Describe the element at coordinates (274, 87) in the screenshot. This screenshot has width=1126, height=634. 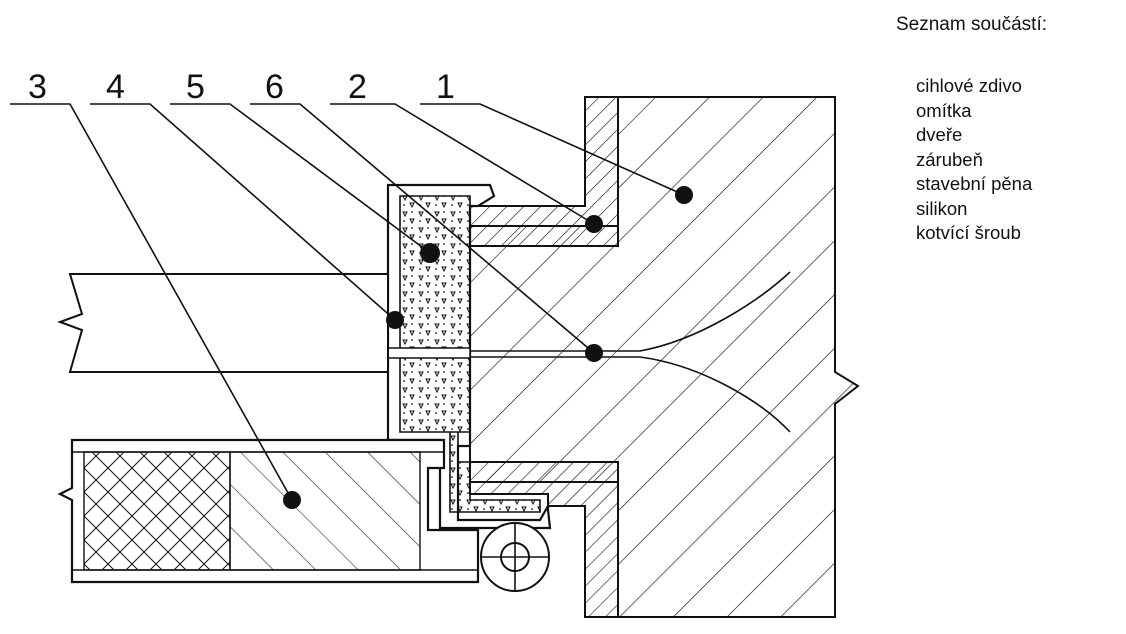
I see `callout-6: 6` at that location.